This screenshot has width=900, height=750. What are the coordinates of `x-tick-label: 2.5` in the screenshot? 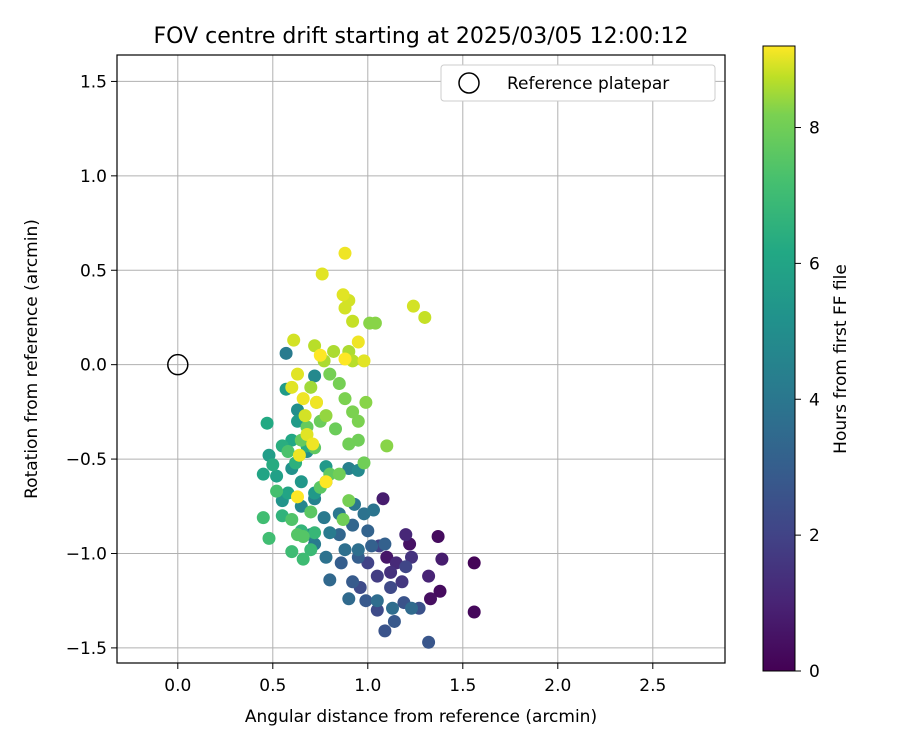 It's located at (652, 686).